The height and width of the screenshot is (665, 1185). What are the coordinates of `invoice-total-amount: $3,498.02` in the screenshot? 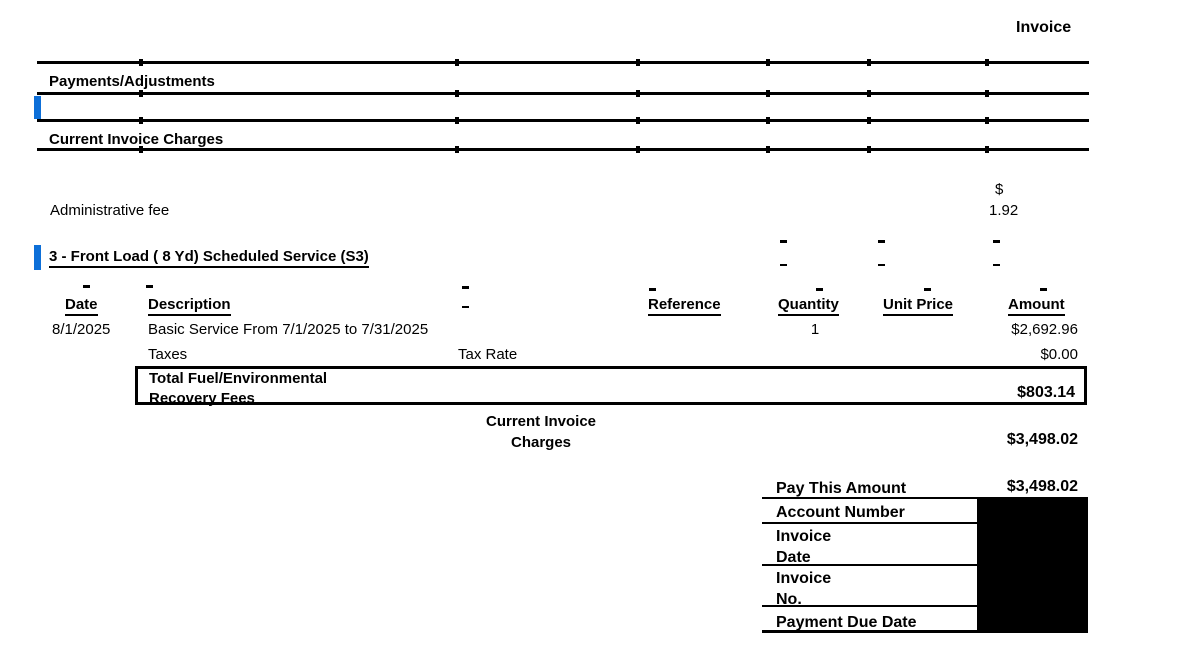 It's located at (1042, 439).